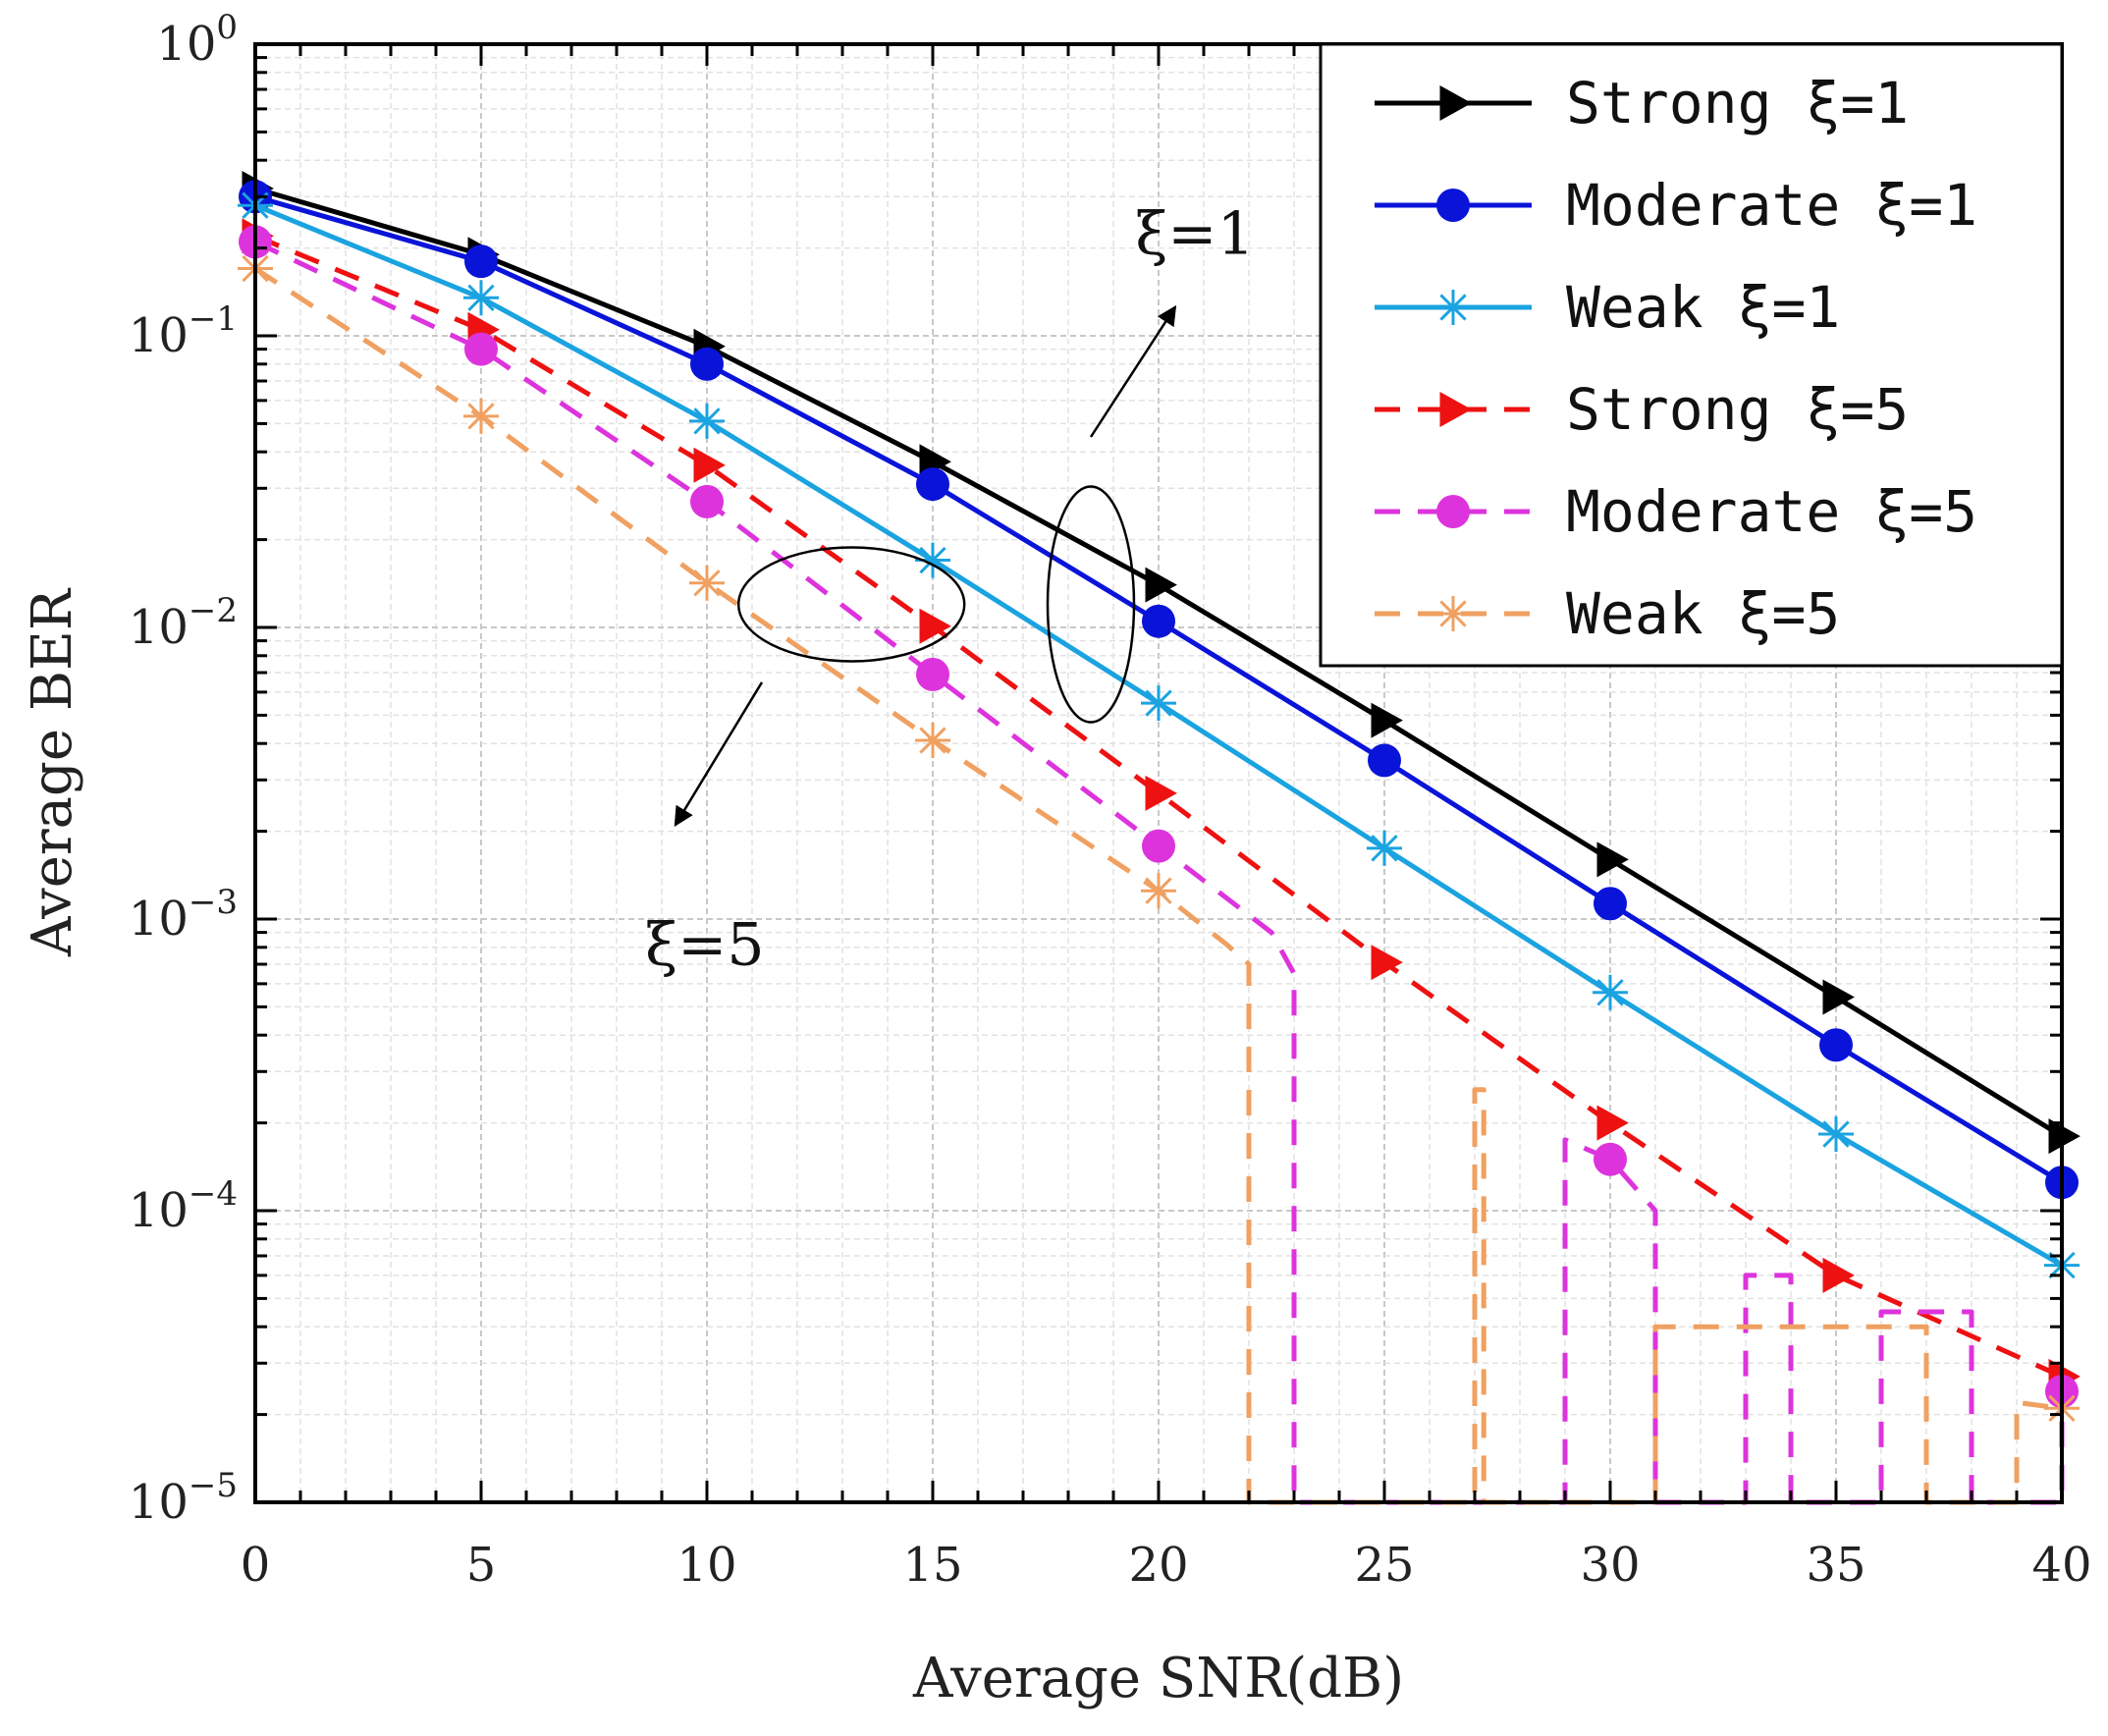  What do you see at coordinates (719, 754) in the screenshot?
I see `annotation-arrow-xi5` at bounding box center [719, 754].